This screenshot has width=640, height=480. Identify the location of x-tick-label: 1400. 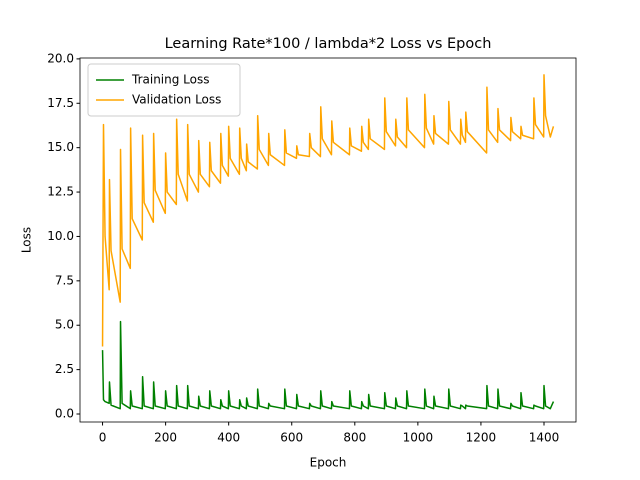
(544, 438).